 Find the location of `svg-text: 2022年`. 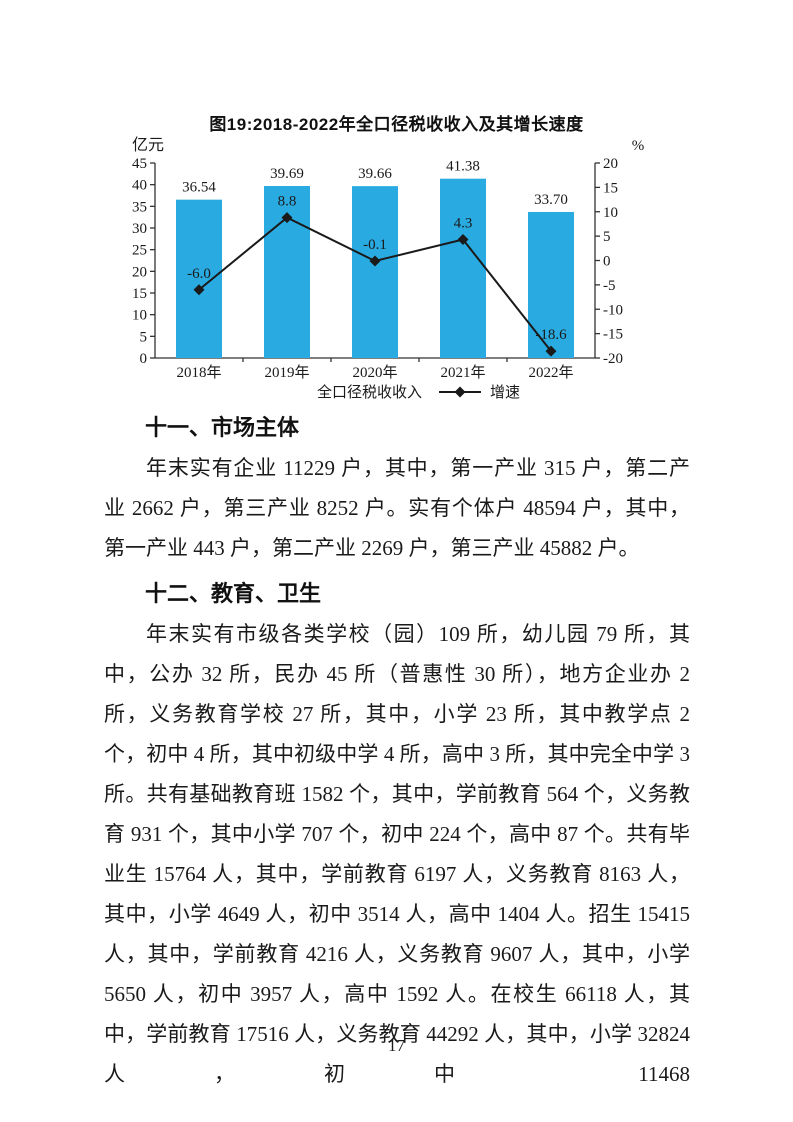

svg-text: 2022年 is located at coordinates (550, 372).